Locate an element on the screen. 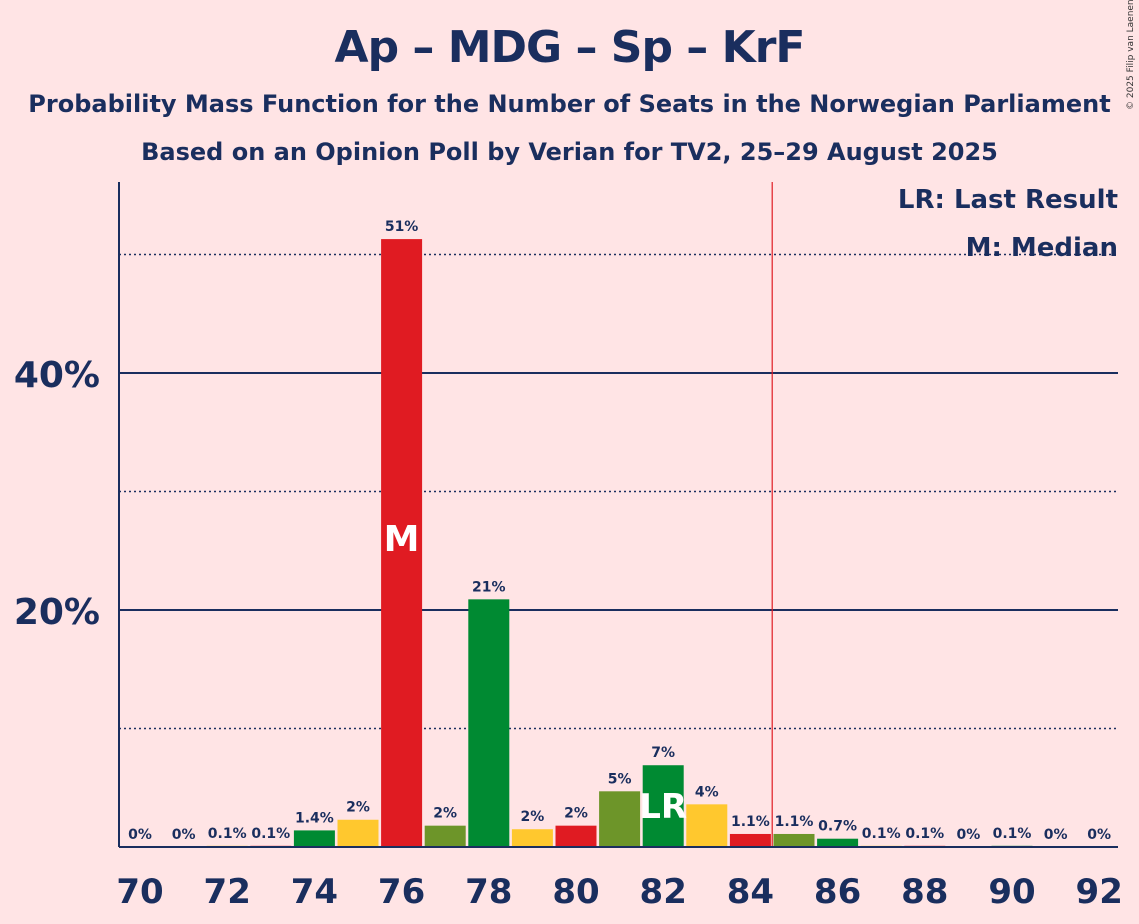  x-tick-label: 80 is located at coordinates (575, 892).